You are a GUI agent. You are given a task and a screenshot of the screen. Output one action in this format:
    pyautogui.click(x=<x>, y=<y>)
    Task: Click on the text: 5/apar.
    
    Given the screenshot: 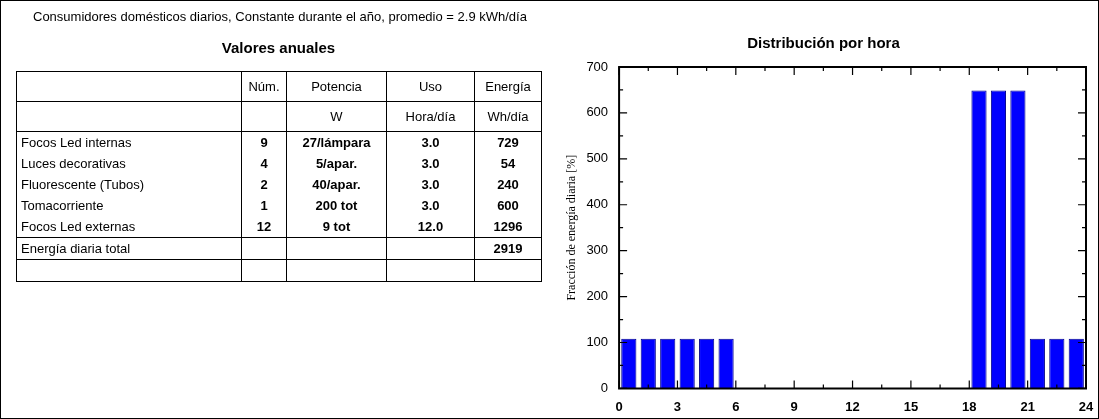 What is the action you would take?
    pyautogui.click(x=336, y=163)
    